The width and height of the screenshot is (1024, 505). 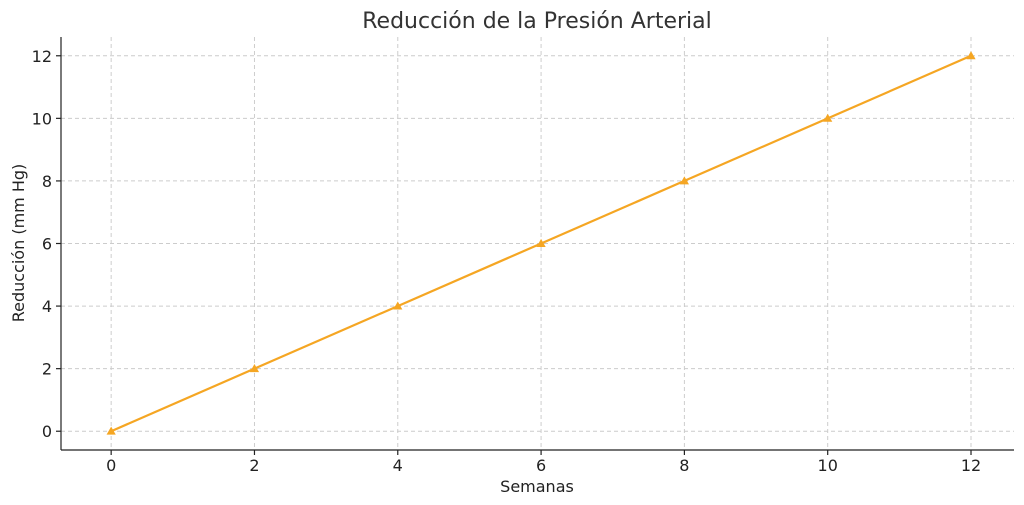 What do you see at coordinates (398, 465) in the screenshot?
I see `x-tick-label: 4` at bounding box center [398, 465].